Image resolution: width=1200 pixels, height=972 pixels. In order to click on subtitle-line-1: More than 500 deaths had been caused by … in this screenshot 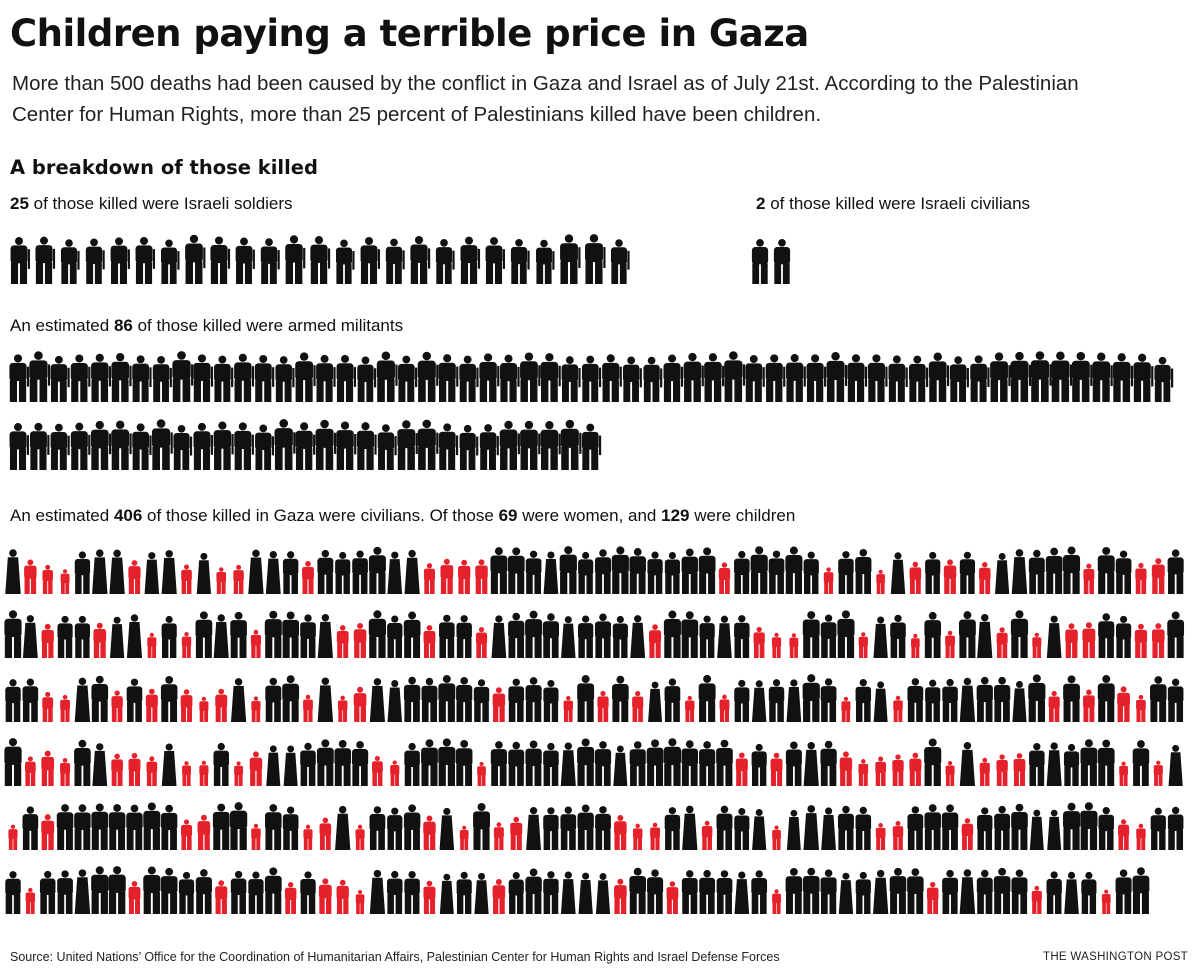, I will do `click(545, 83)`.